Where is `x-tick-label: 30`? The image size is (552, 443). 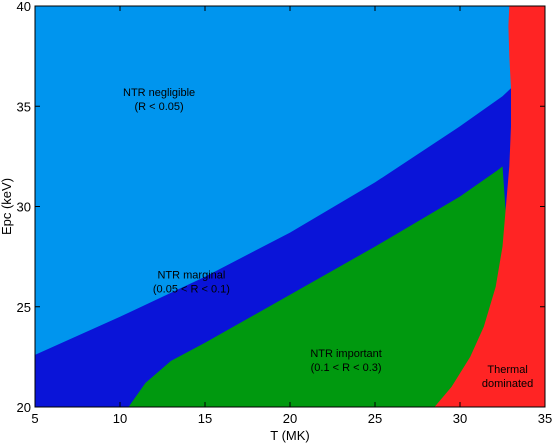 x-tick-label: 30 is located at coordinates (460, 418).